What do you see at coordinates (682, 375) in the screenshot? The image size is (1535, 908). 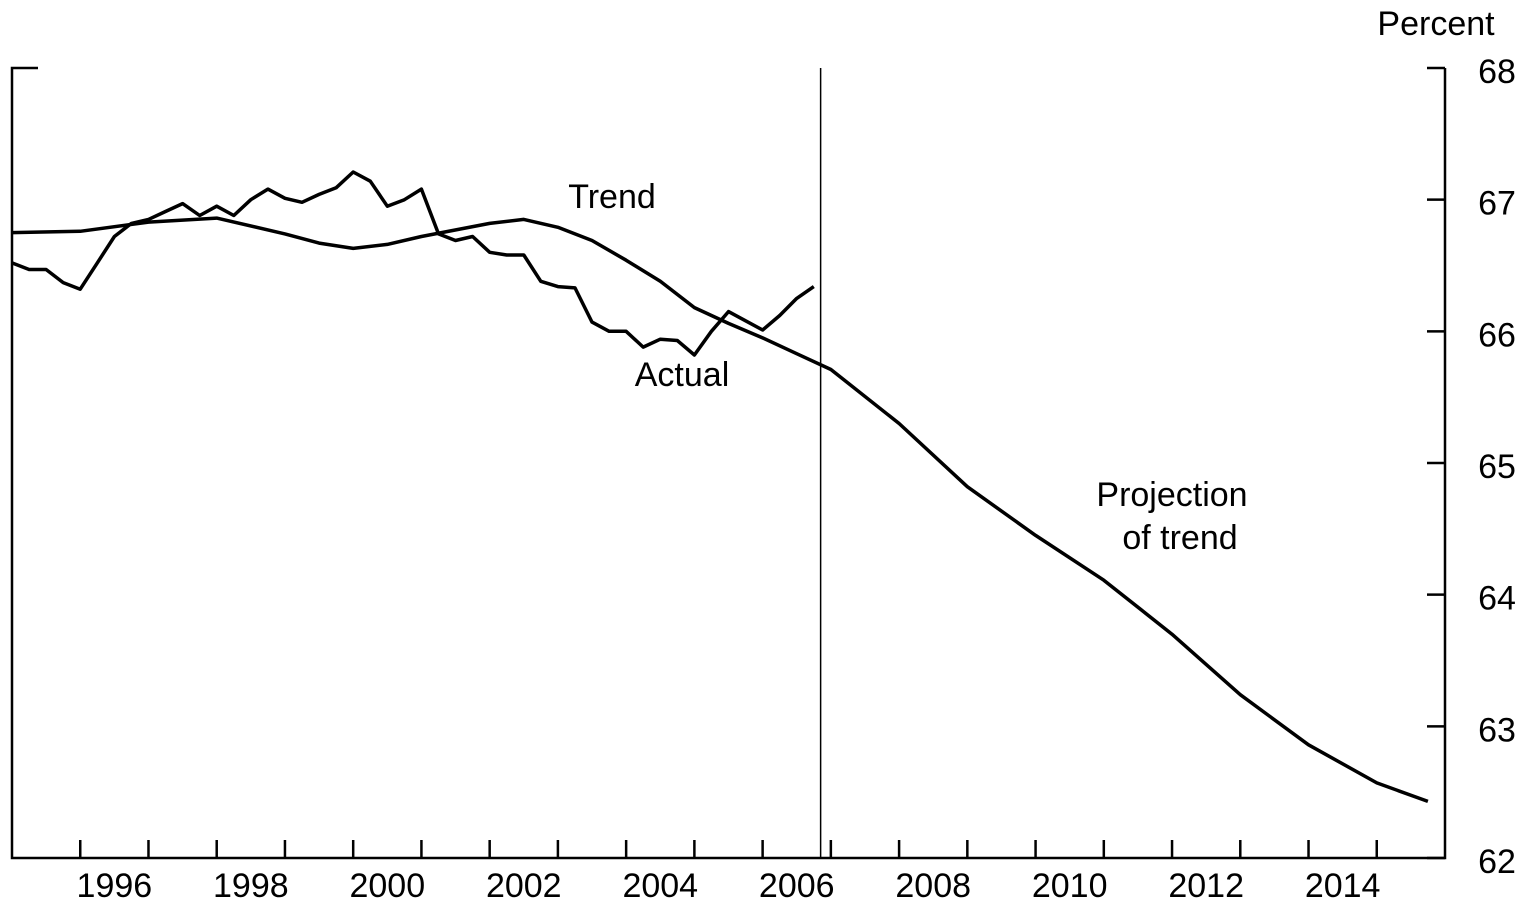 I see `annotation: Actual` at bounding box center [682, 375].